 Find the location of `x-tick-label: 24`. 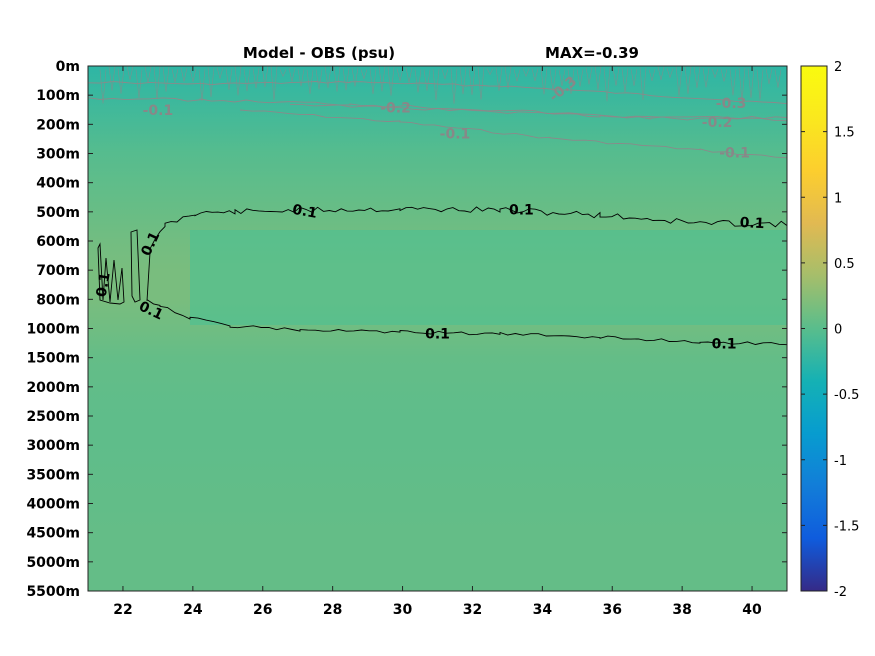

x-tick-label: 24 is located at coordinates (193, 610).